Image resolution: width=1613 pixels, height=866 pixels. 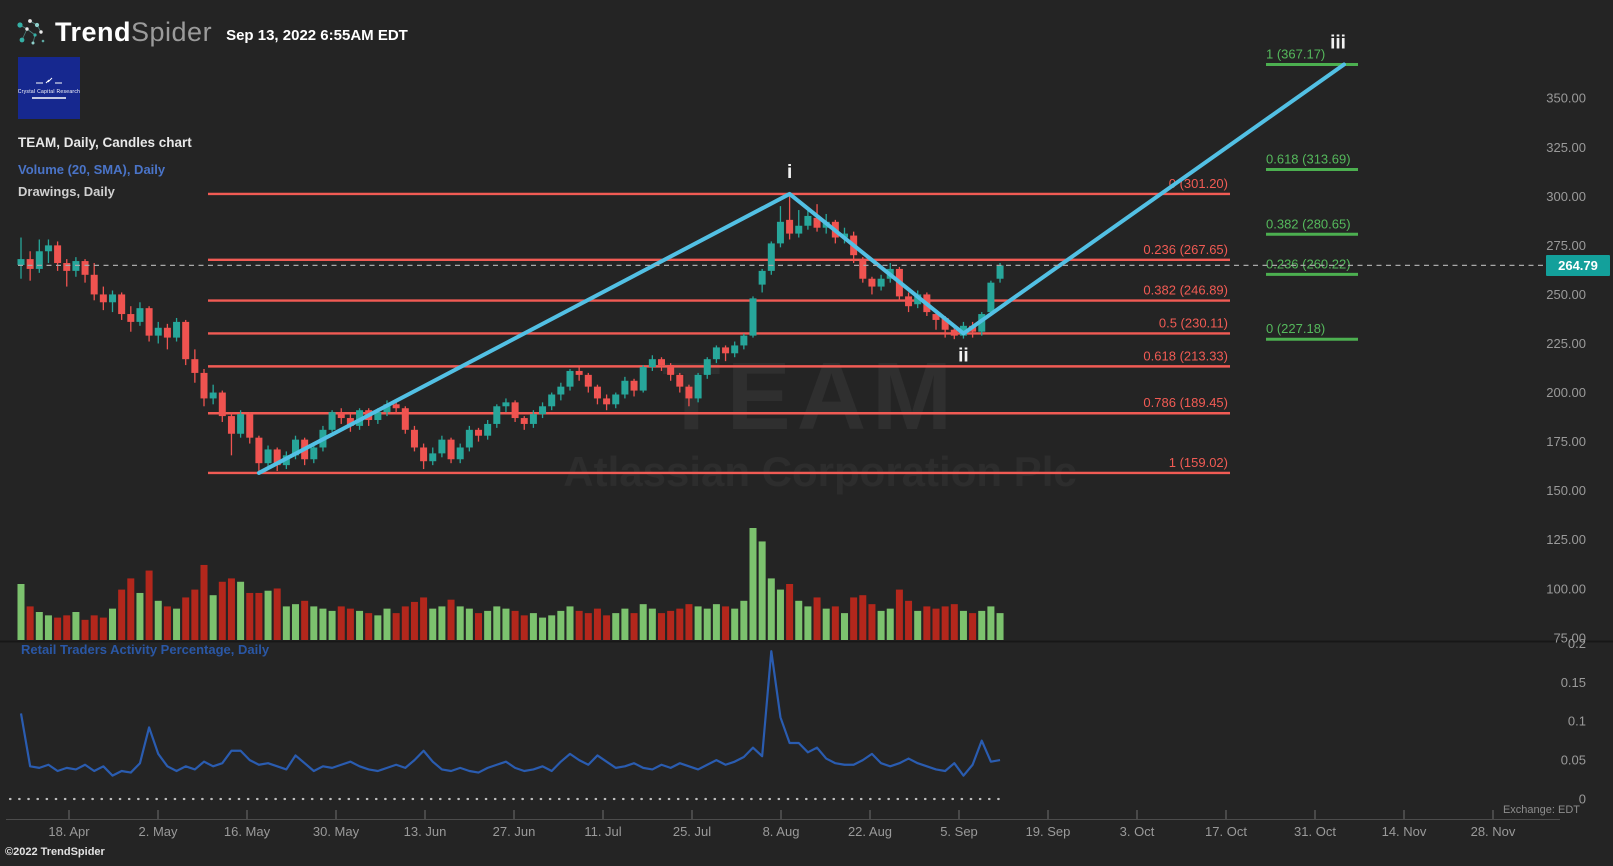 What do you see at coordinates (1566, 196) in the screenshot?
I see `price-axis-label: 300.00` at bounding box center [1566, 196].